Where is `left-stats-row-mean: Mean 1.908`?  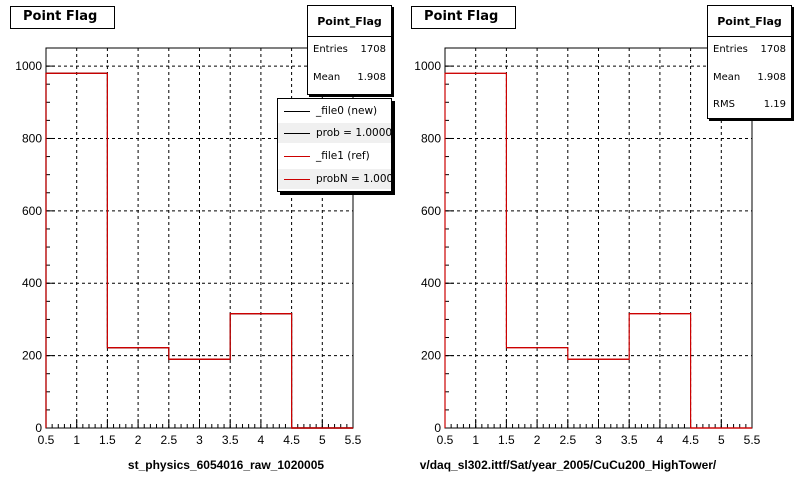
left-stats-row-mean: Mean 1.908 is located at coordinates (349, 77).